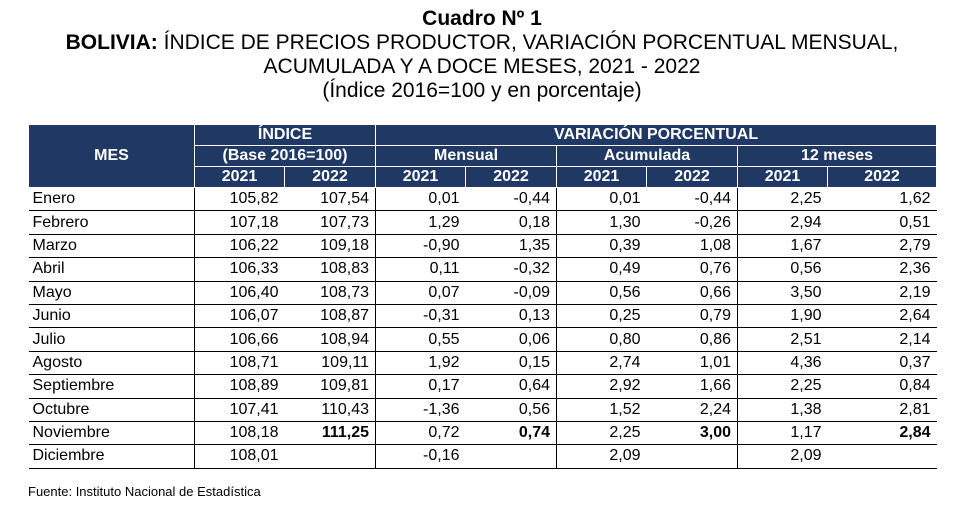  Describe the element at coordinates (111, 42) in the screenshot. I see `country-label: BOLIVIA:` at that location.